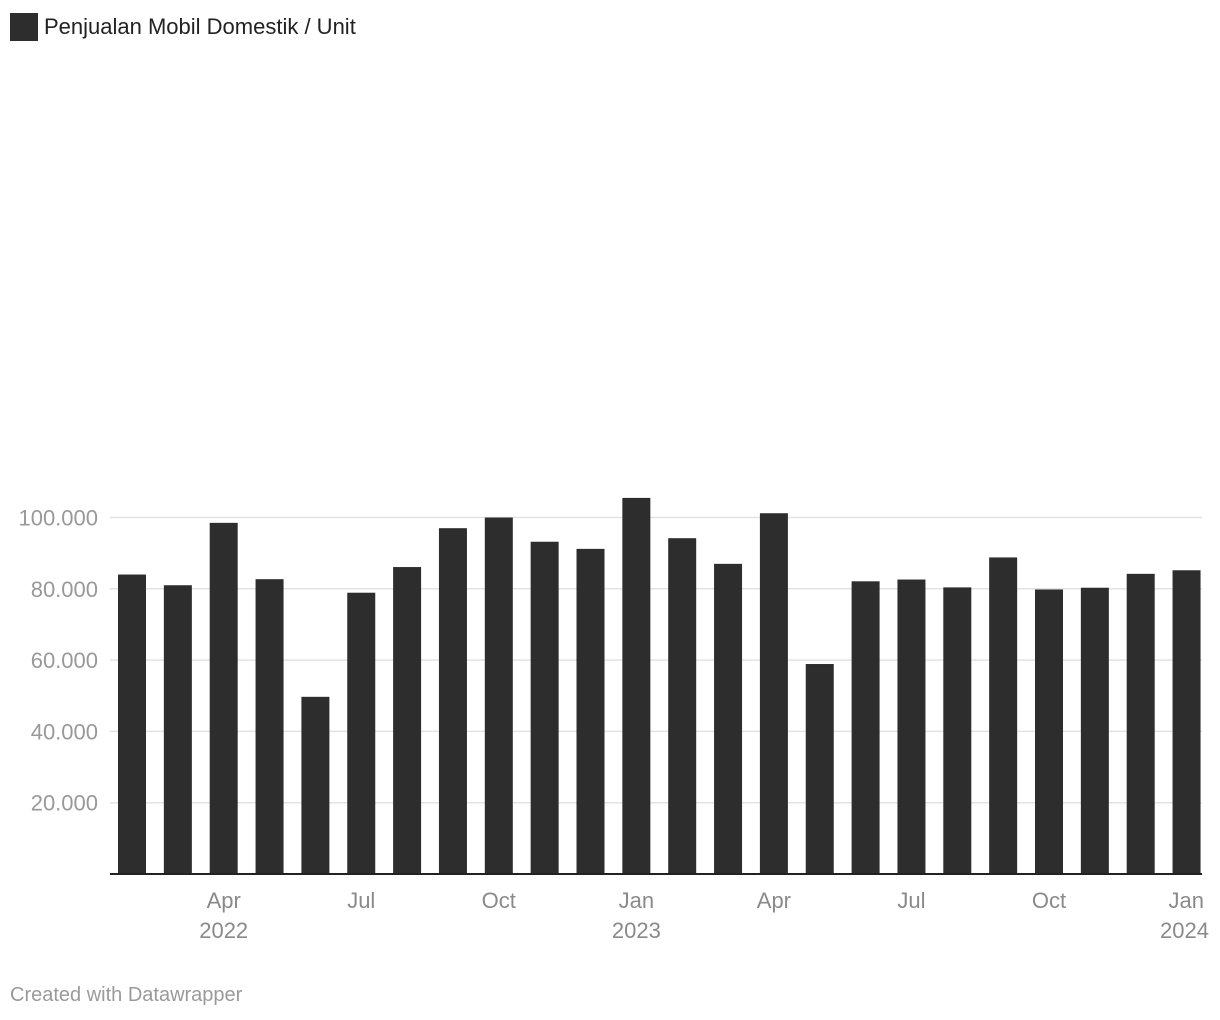 This screenshot has width=1220, height=1020. I want to click on y-tick-label: 100.000, so click(58, 518).